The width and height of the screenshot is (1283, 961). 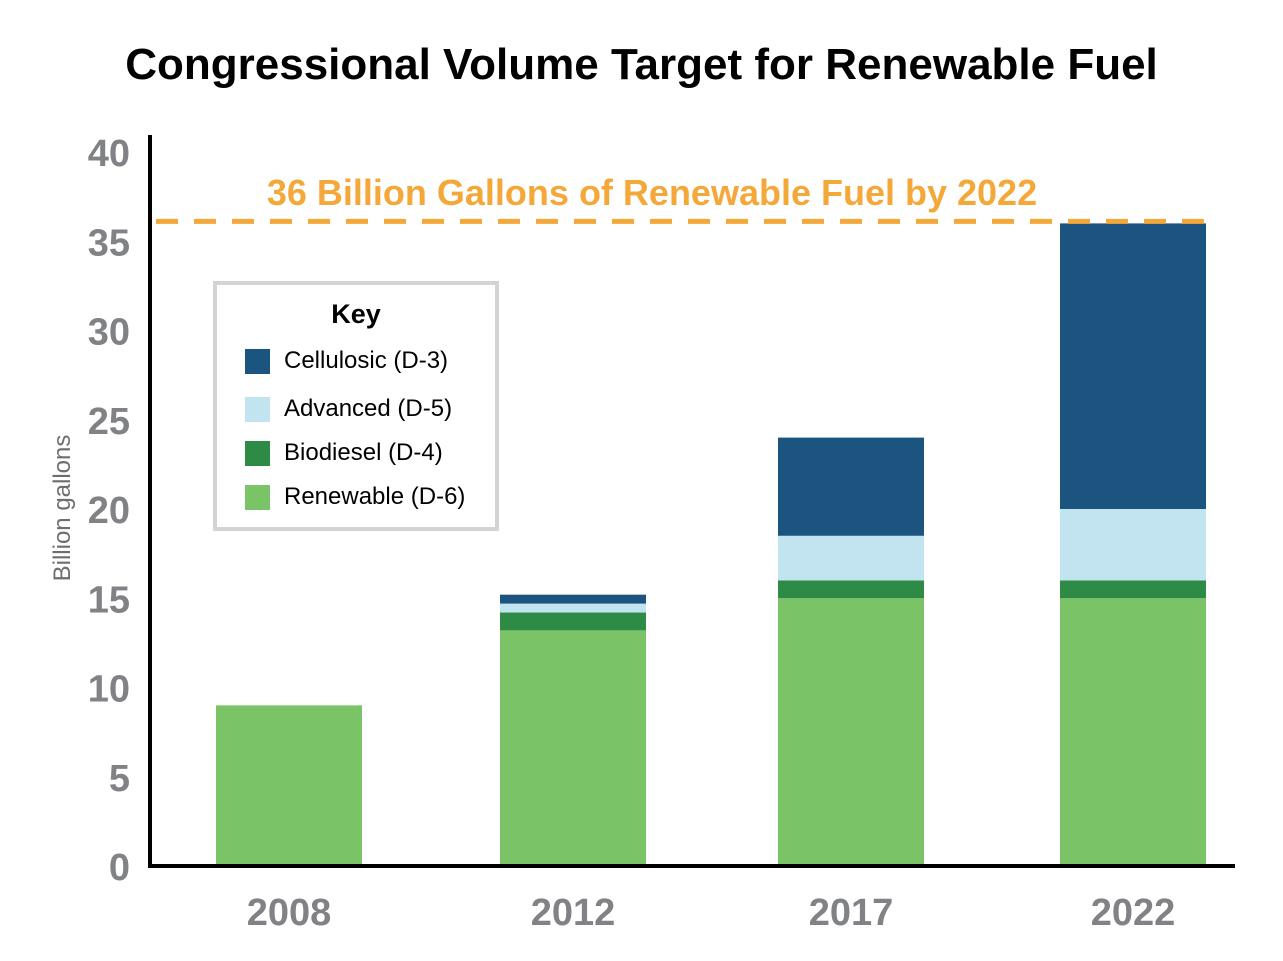 What do you see at coordinates (109, 333) in the screenshot?
I see `y-tick-label: 30` at bounding box center [109, 333].